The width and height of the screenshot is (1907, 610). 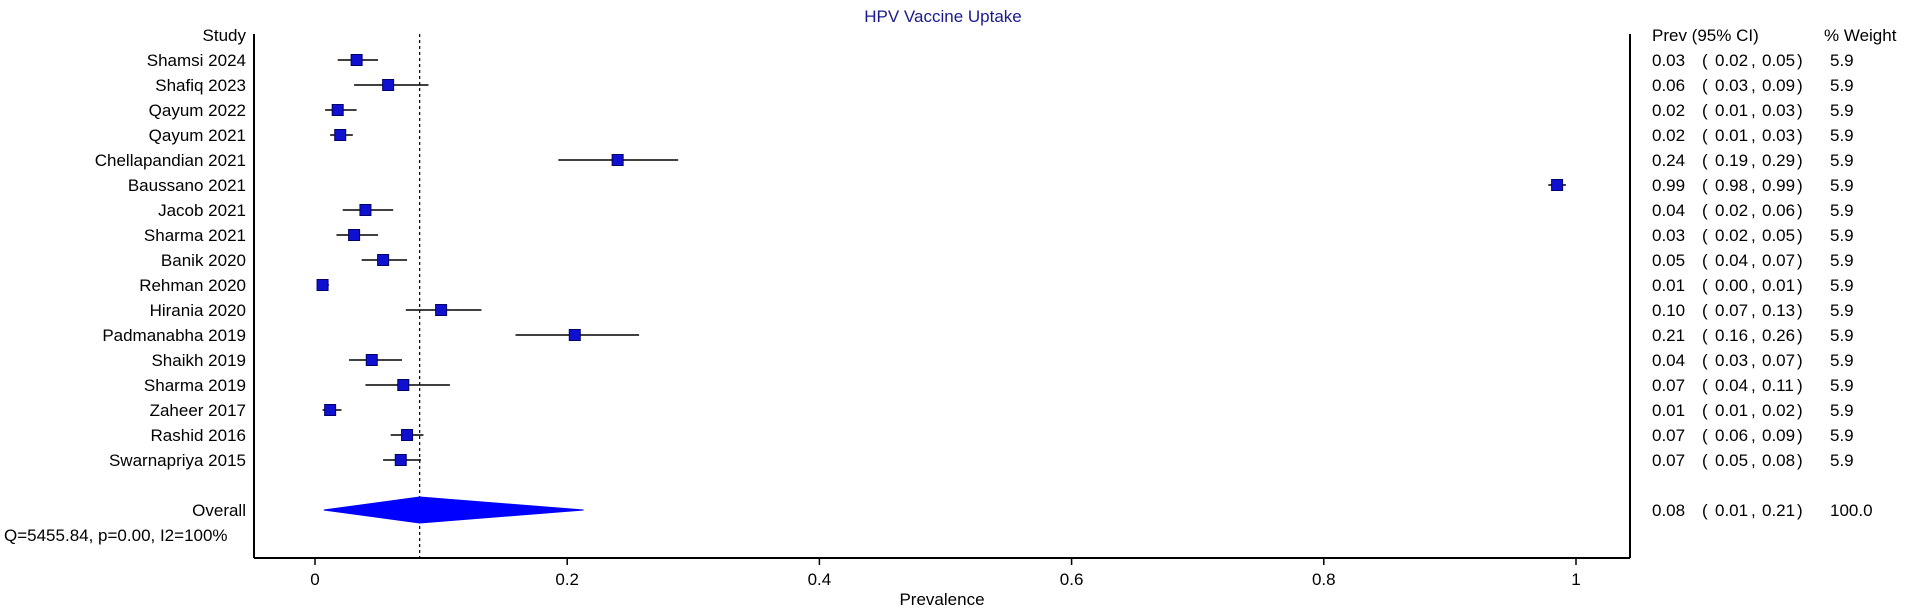 I want to click on ci-upper: 0.13, so click(x=1778, y=310).